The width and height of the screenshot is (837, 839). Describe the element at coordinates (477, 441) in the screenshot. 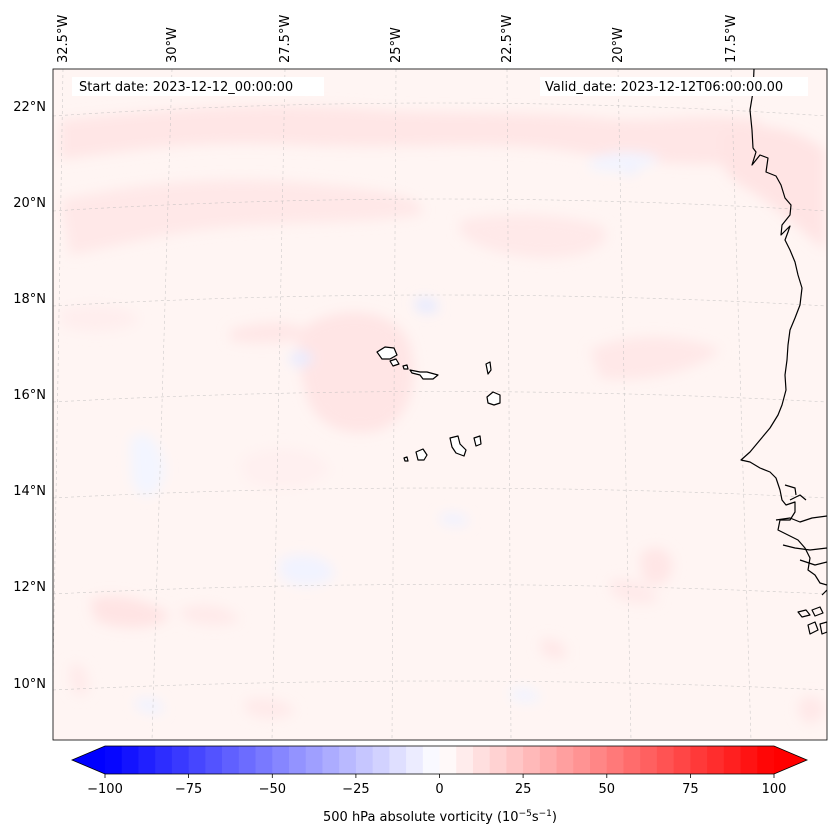

I see `island-maio` at that location.